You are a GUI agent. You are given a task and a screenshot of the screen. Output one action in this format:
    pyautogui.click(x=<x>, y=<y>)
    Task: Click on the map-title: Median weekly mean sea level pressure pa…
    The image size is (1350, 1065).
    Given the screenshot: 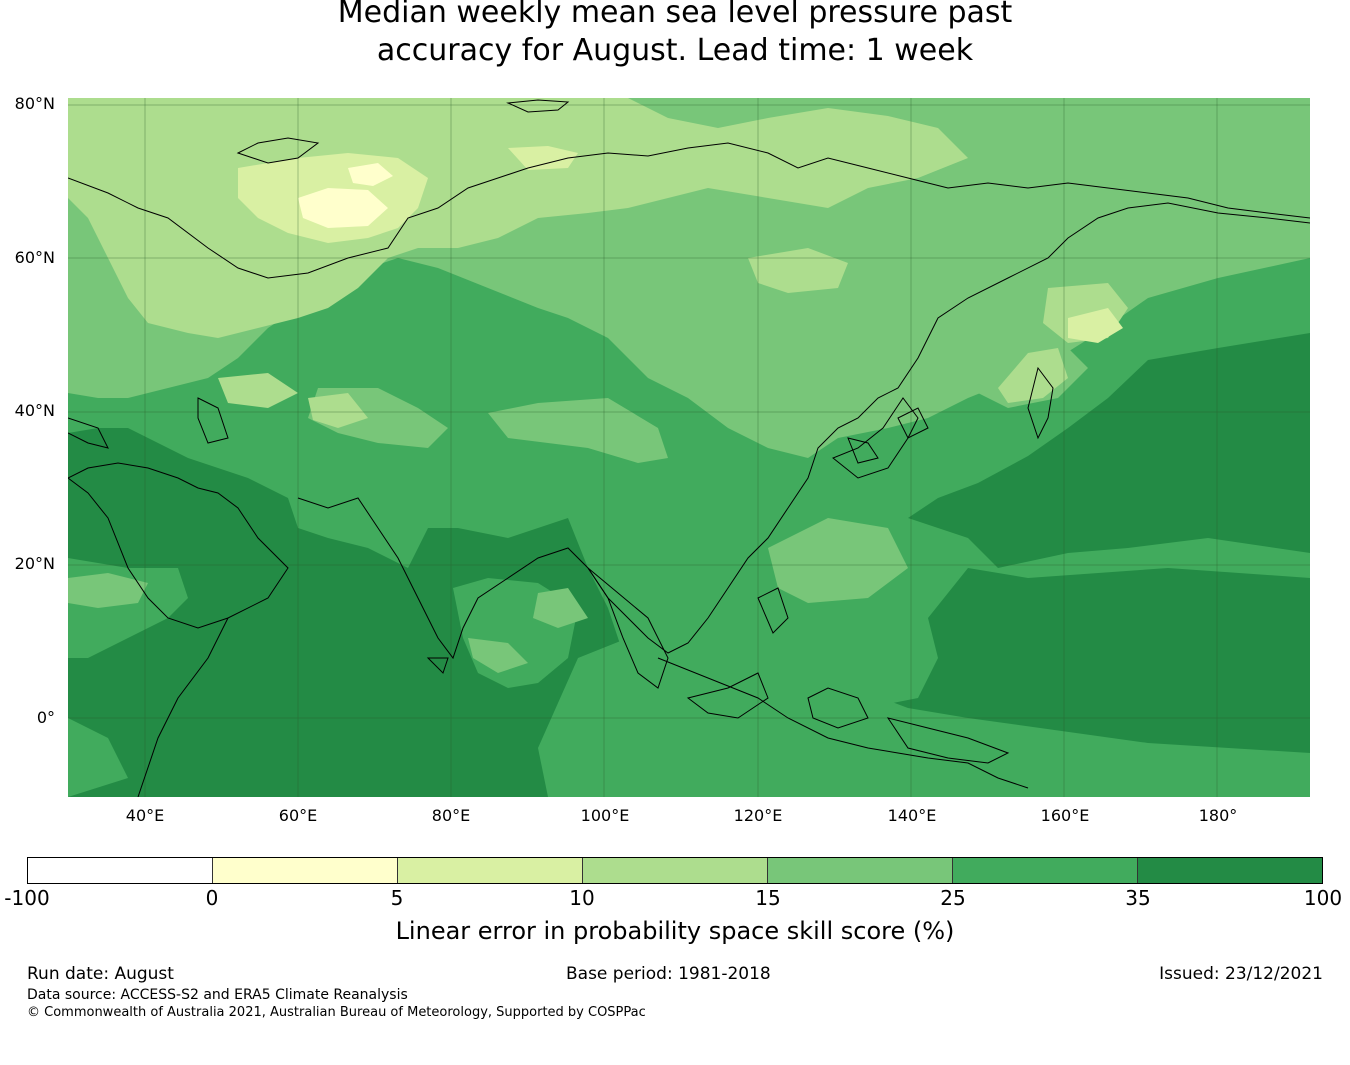 What is the action you would take?
    pyautogui.click(x=675, y=35)
    